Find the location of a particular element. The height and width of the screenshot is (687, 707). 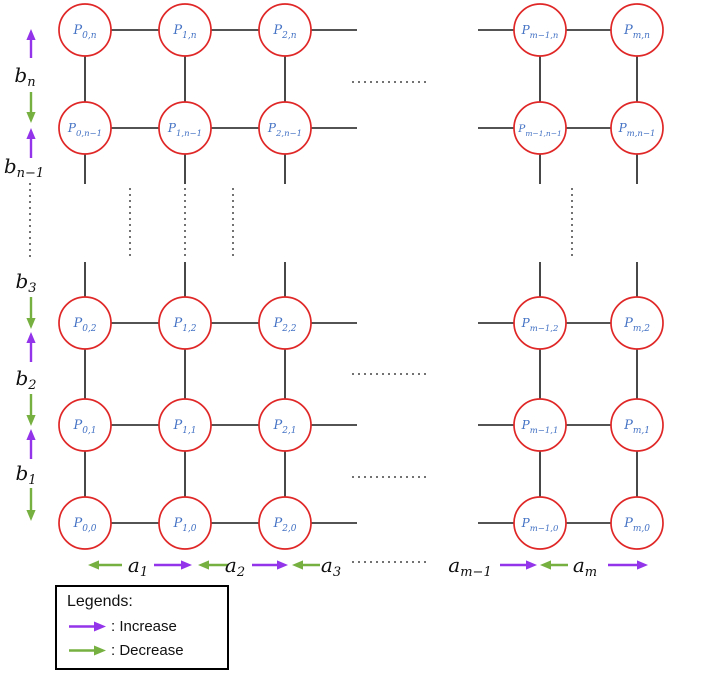

legend-title: Legends: is located at coordinates (100, 601).